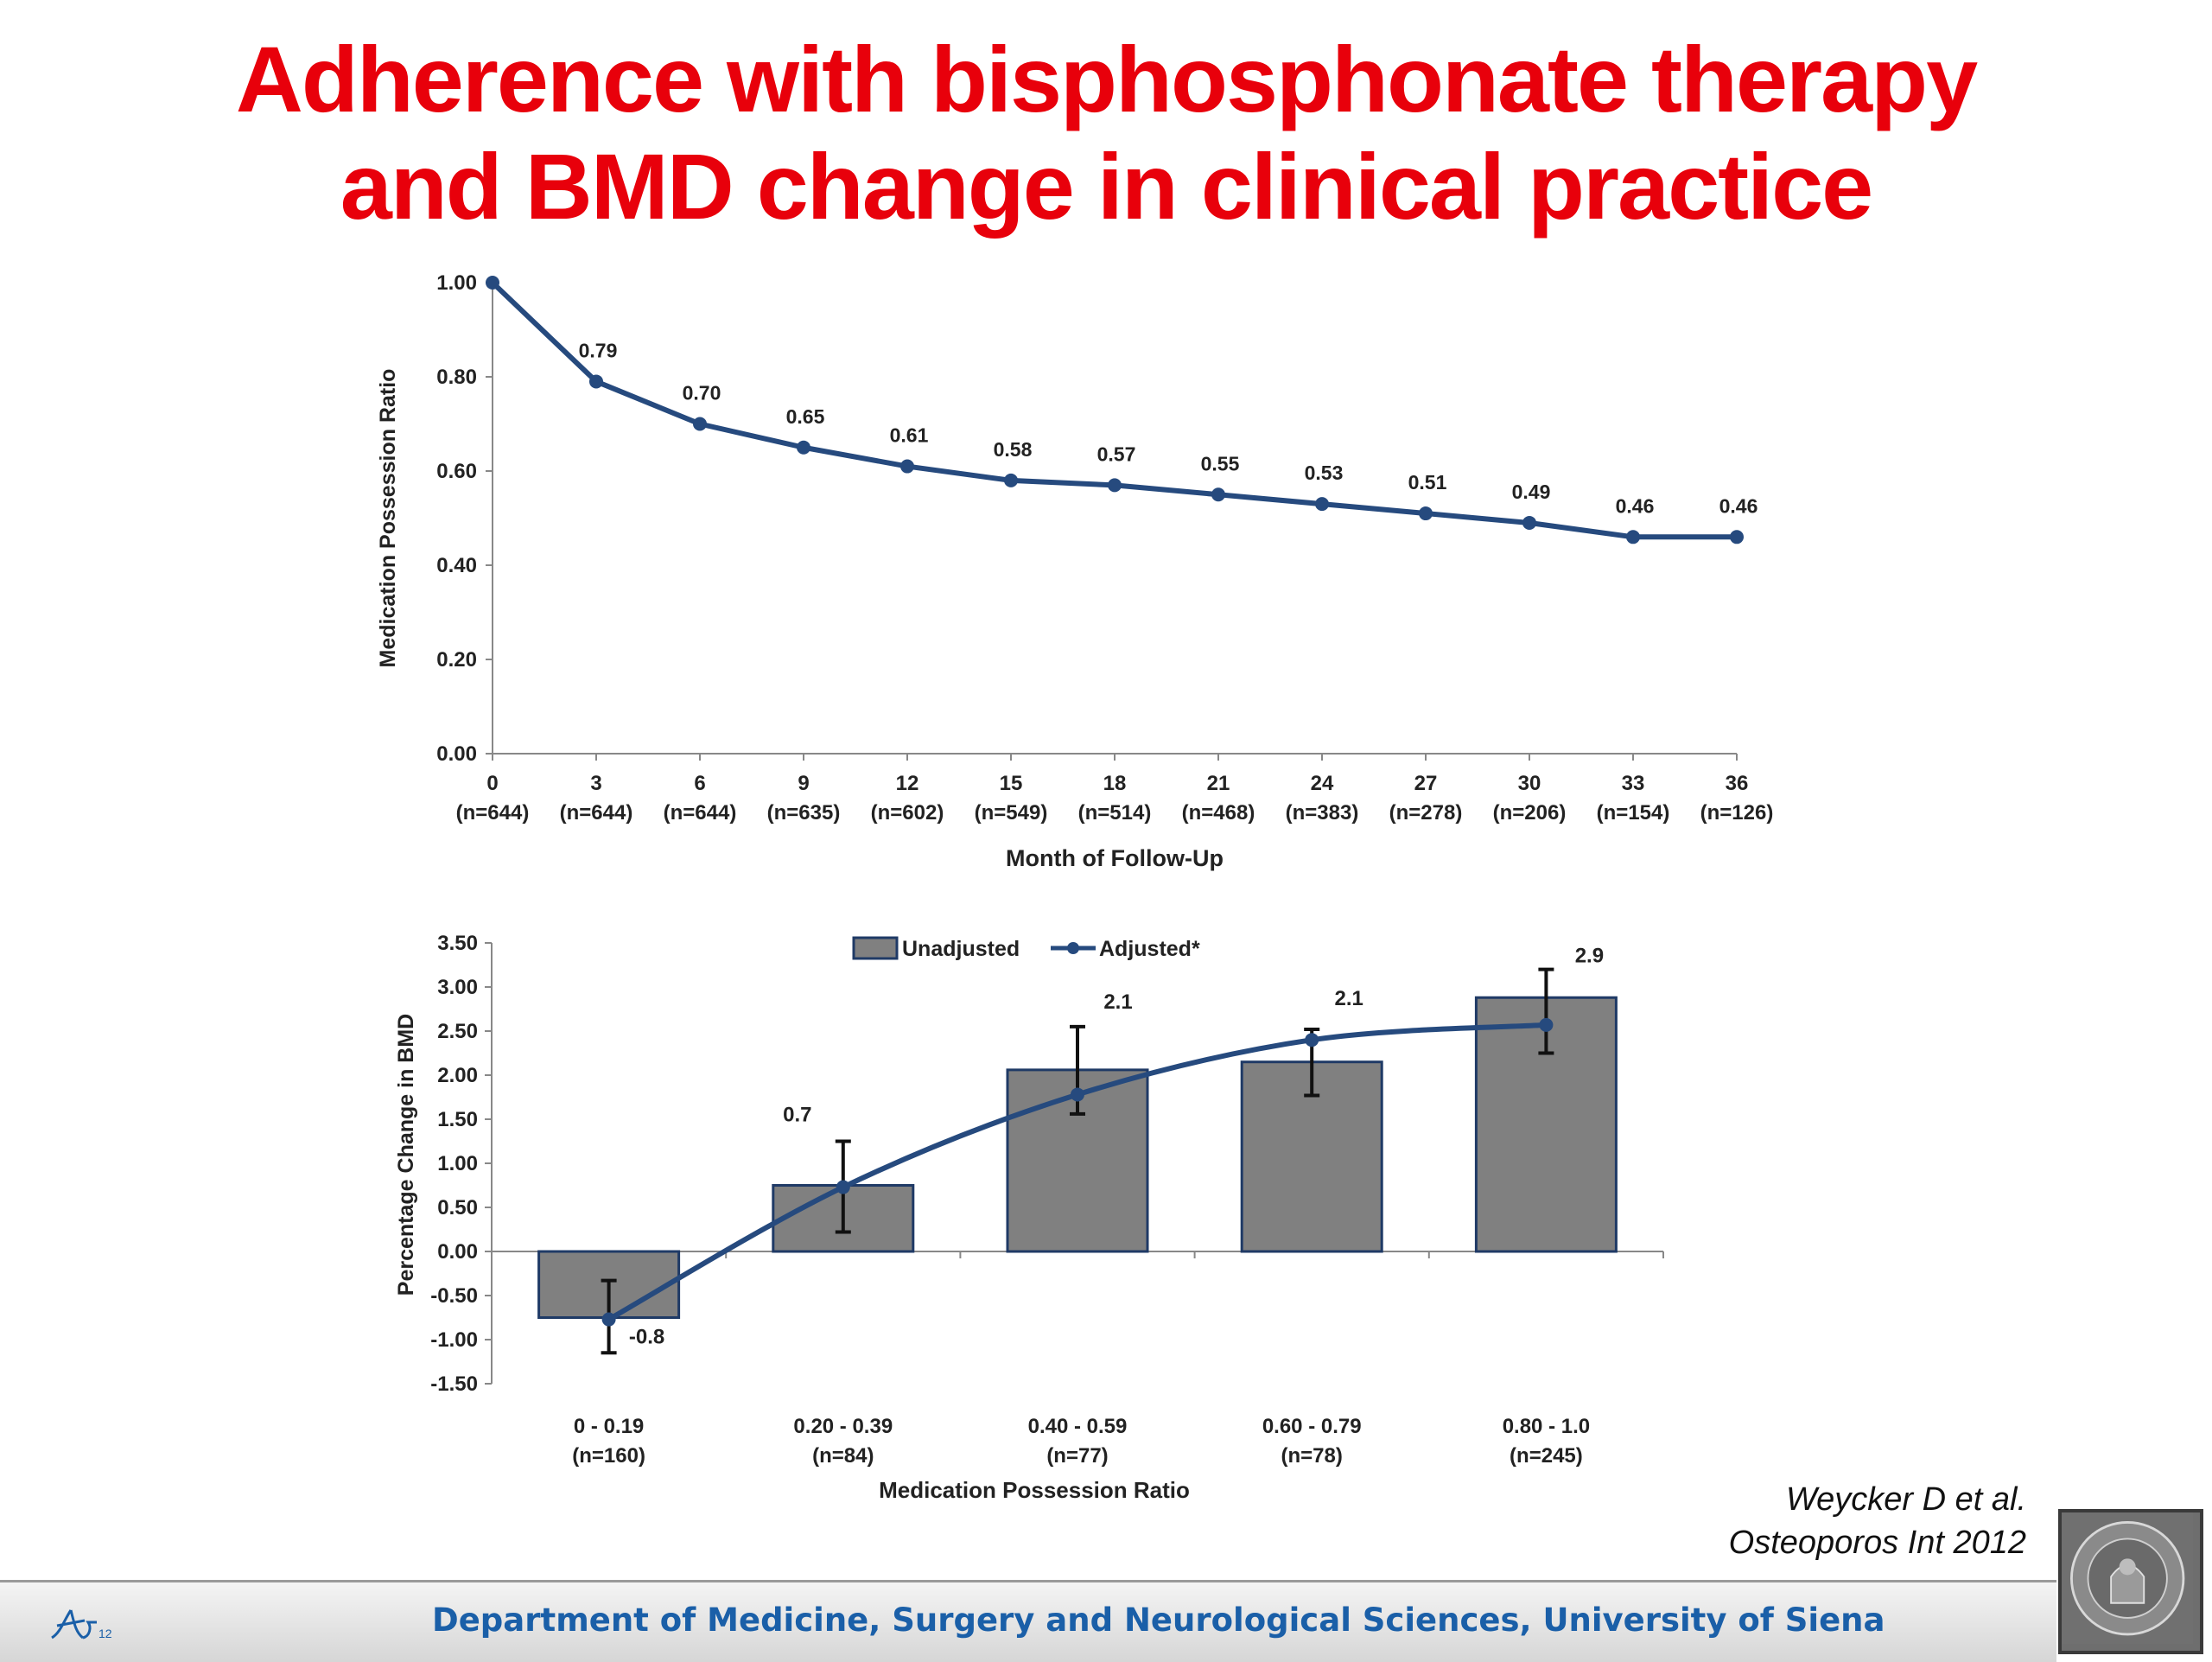 The height and width of the screenshot is (1662, 2212). I want to click on x-tick-label: 12, so click(907, 783).